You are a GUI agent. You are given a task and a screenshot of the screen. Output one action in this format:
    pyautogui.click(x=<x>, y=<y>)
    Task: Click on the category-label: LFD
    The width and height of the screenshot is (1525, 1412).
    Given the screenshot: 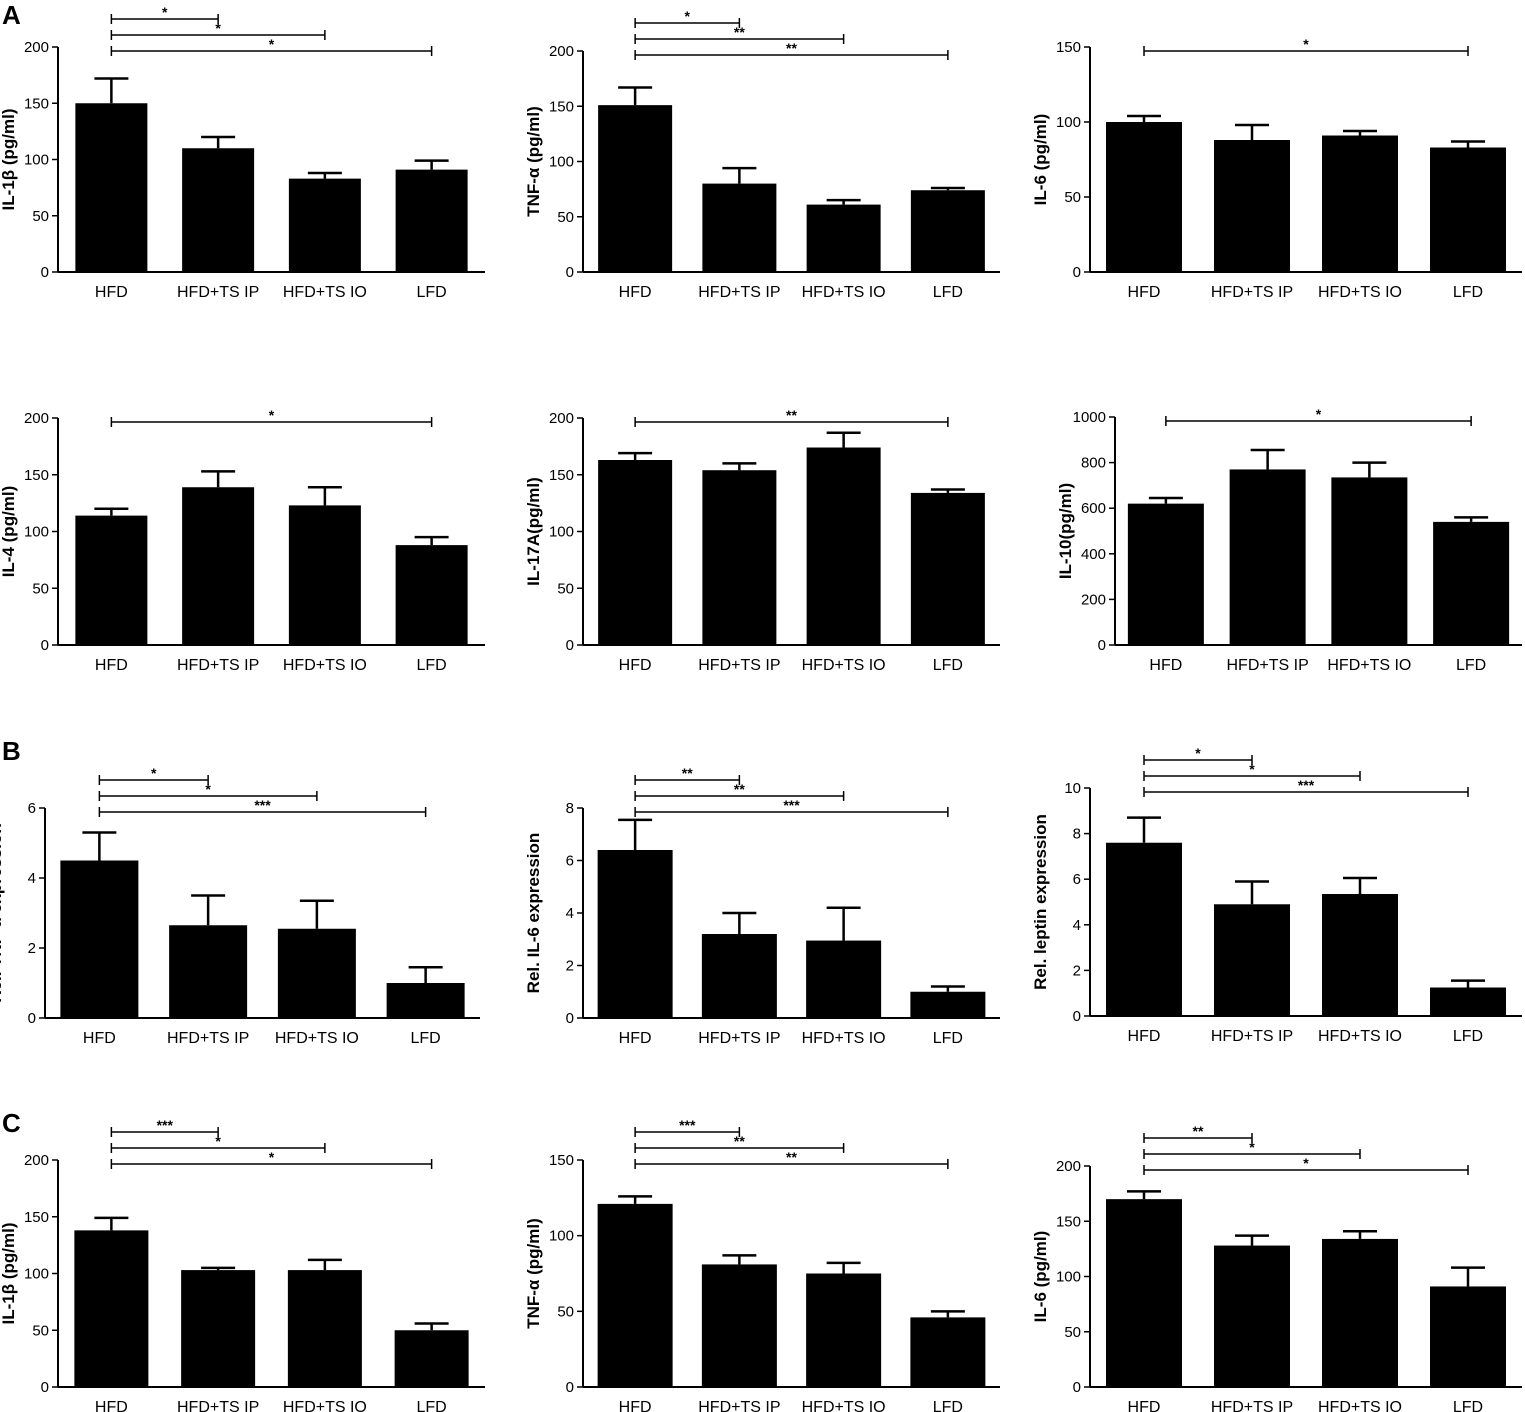 What is the action you would take?
    pyautogui.click(x=432, y=665)
    